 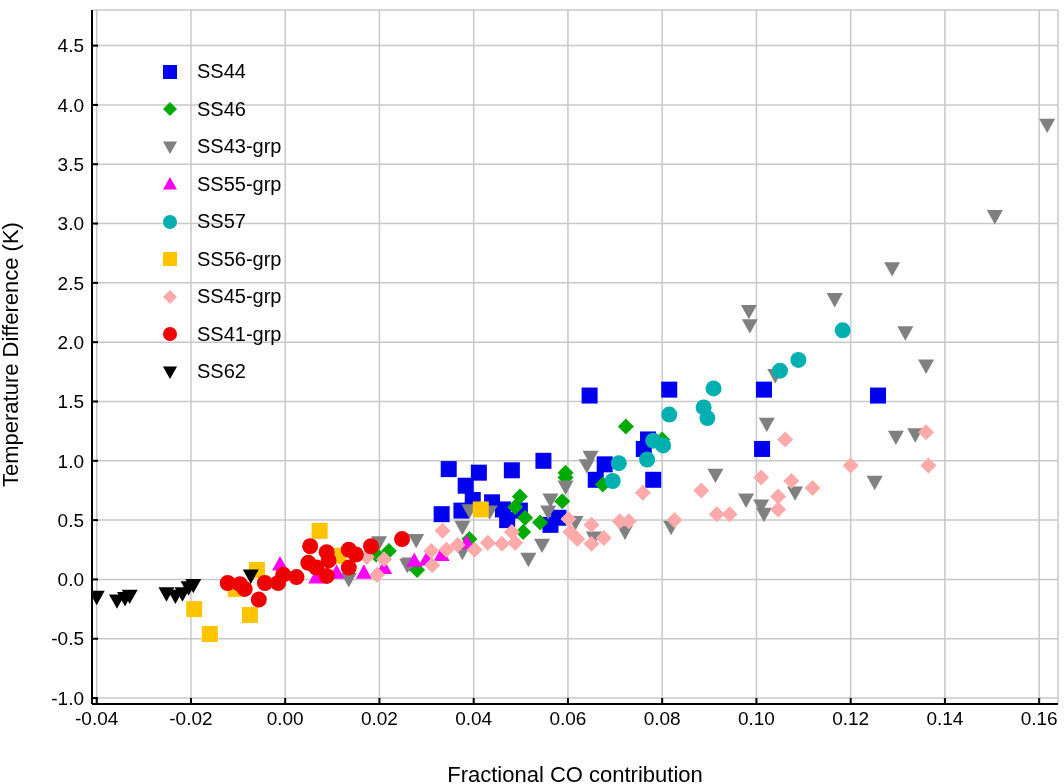 What do you see at coordinates (221, 109) in the screenshot?
I see `legend-label: SS46` at bounding box center [221, 109].